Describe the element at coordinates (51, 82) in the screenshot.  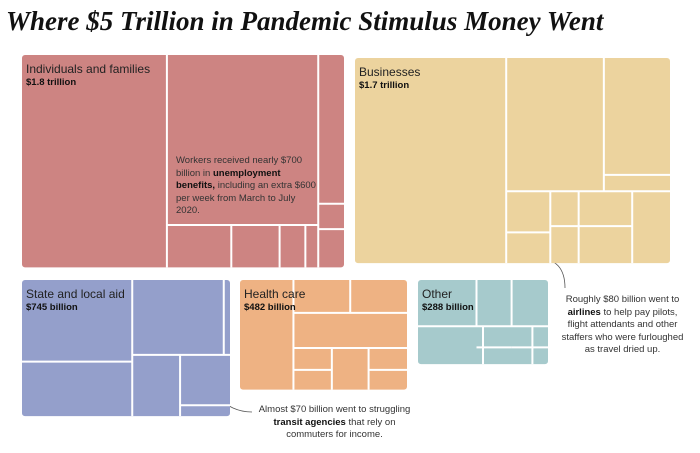
I see `value-label: $1.8 trillion` at that location.